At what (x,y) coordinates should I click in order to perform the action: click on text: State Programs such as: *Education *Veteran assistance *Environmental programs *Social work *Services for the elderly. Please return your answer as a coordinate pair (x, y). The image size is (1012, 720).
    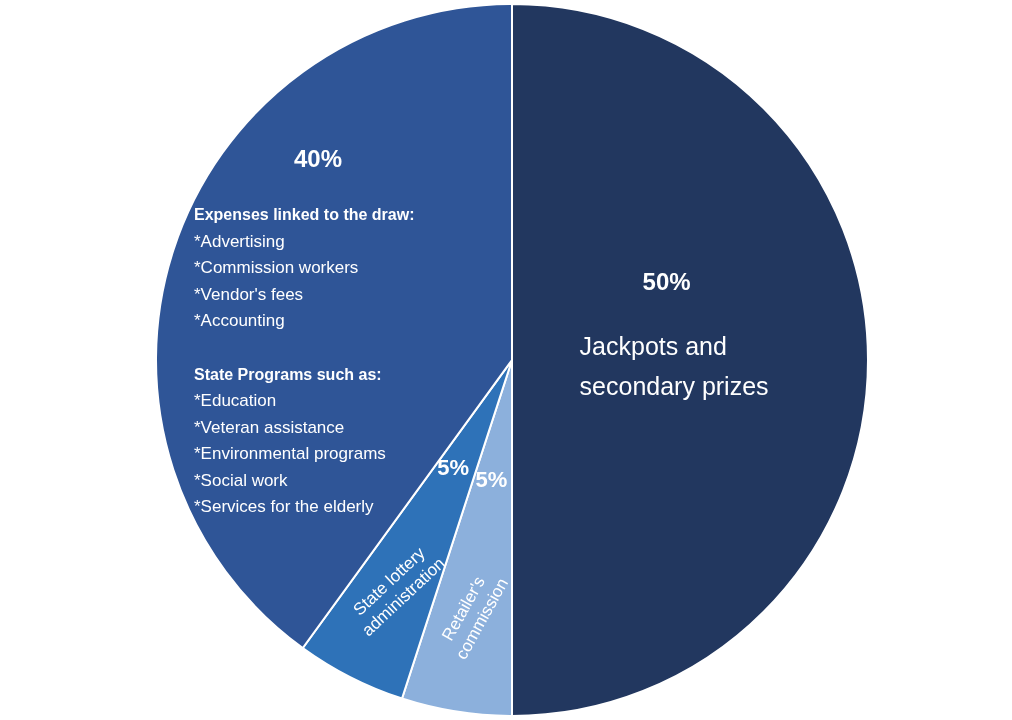
    Looking at the image, I should click on (290, 440).